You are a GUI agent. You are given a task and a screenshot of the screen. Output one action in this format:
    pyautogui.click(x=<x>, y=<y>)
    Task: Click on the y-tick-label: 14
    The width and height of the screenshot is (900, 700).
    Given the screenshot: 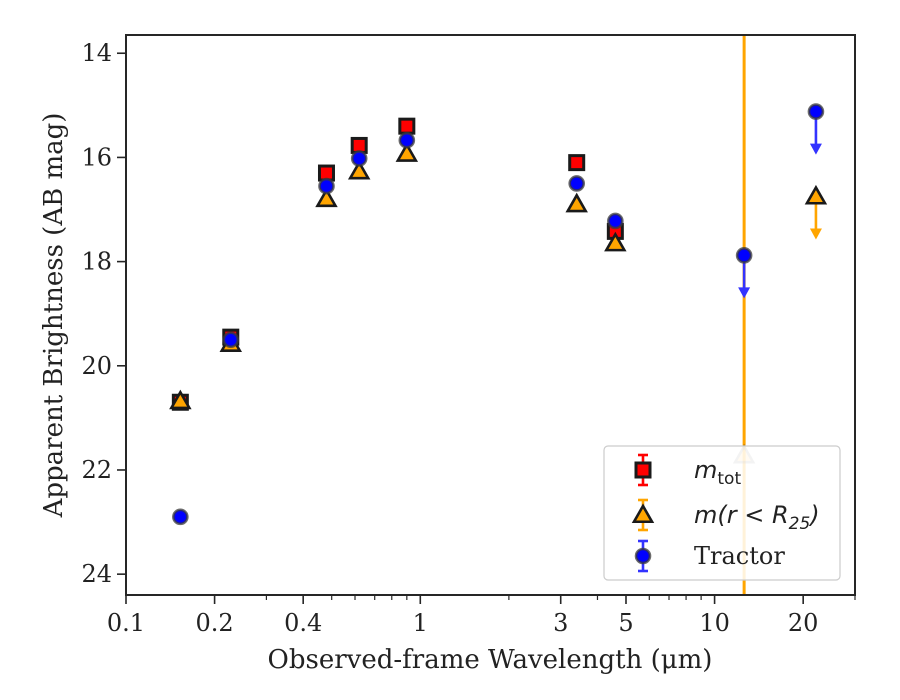 What is the action you would take?
    pyautogui.click(x=96, y=53)
    